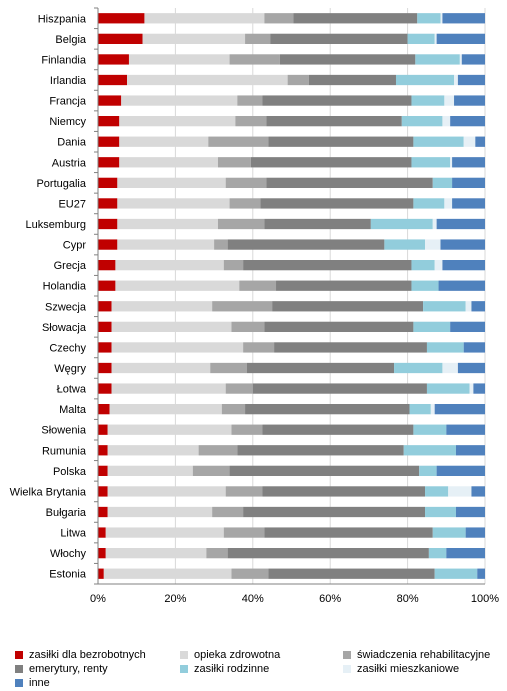  Describe the element at coordinates (72, 390) in the screenshot. I see `category-label: Łotwa` at that location.